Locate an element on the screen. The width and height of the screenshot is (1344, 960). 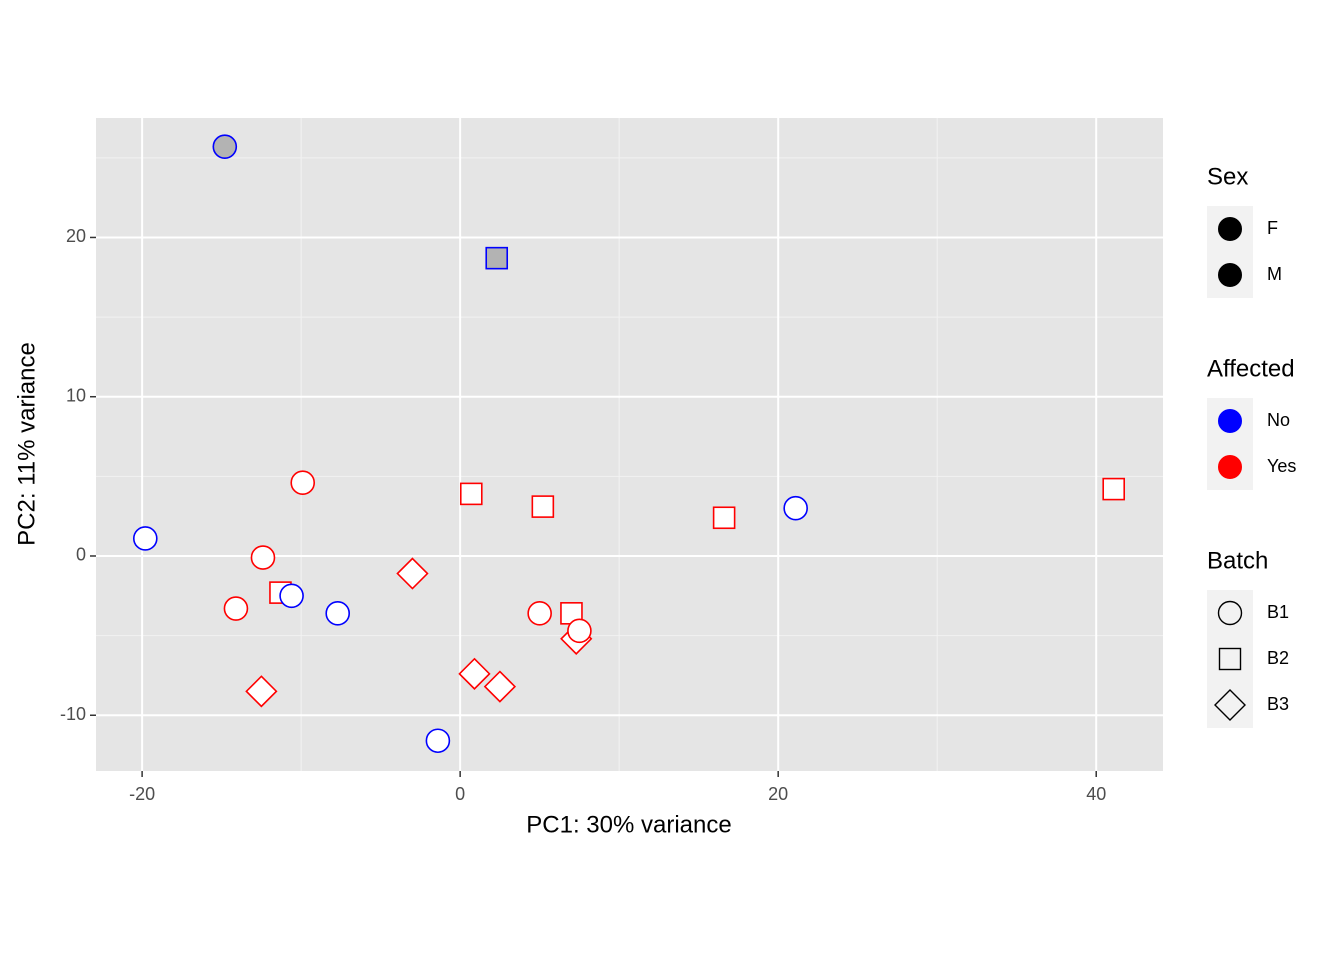
y-tick-label: 10 is located at coordinates (76, 395).